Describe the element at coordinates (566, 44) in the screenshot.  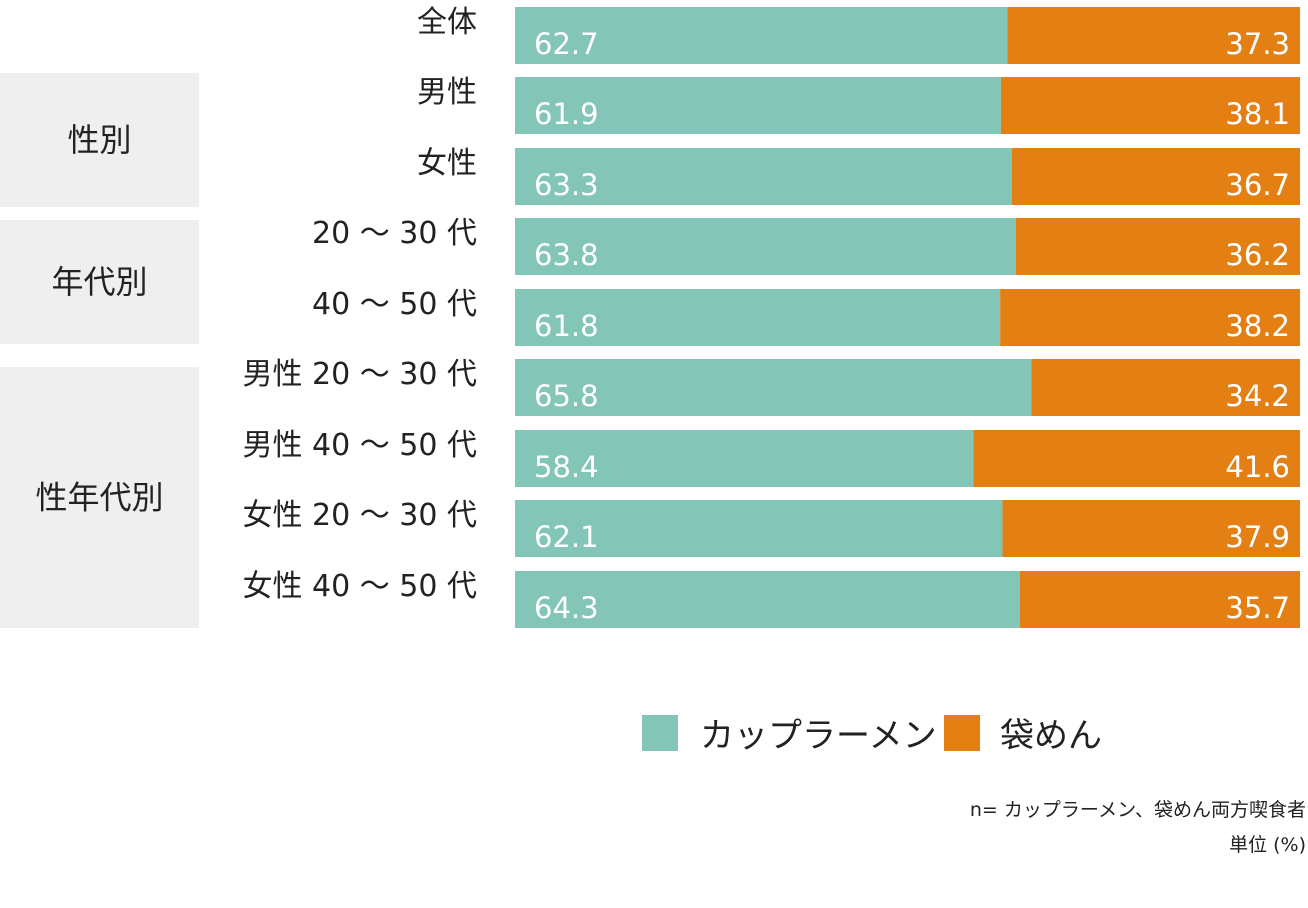
I see `data-label: 62.7` at that location.